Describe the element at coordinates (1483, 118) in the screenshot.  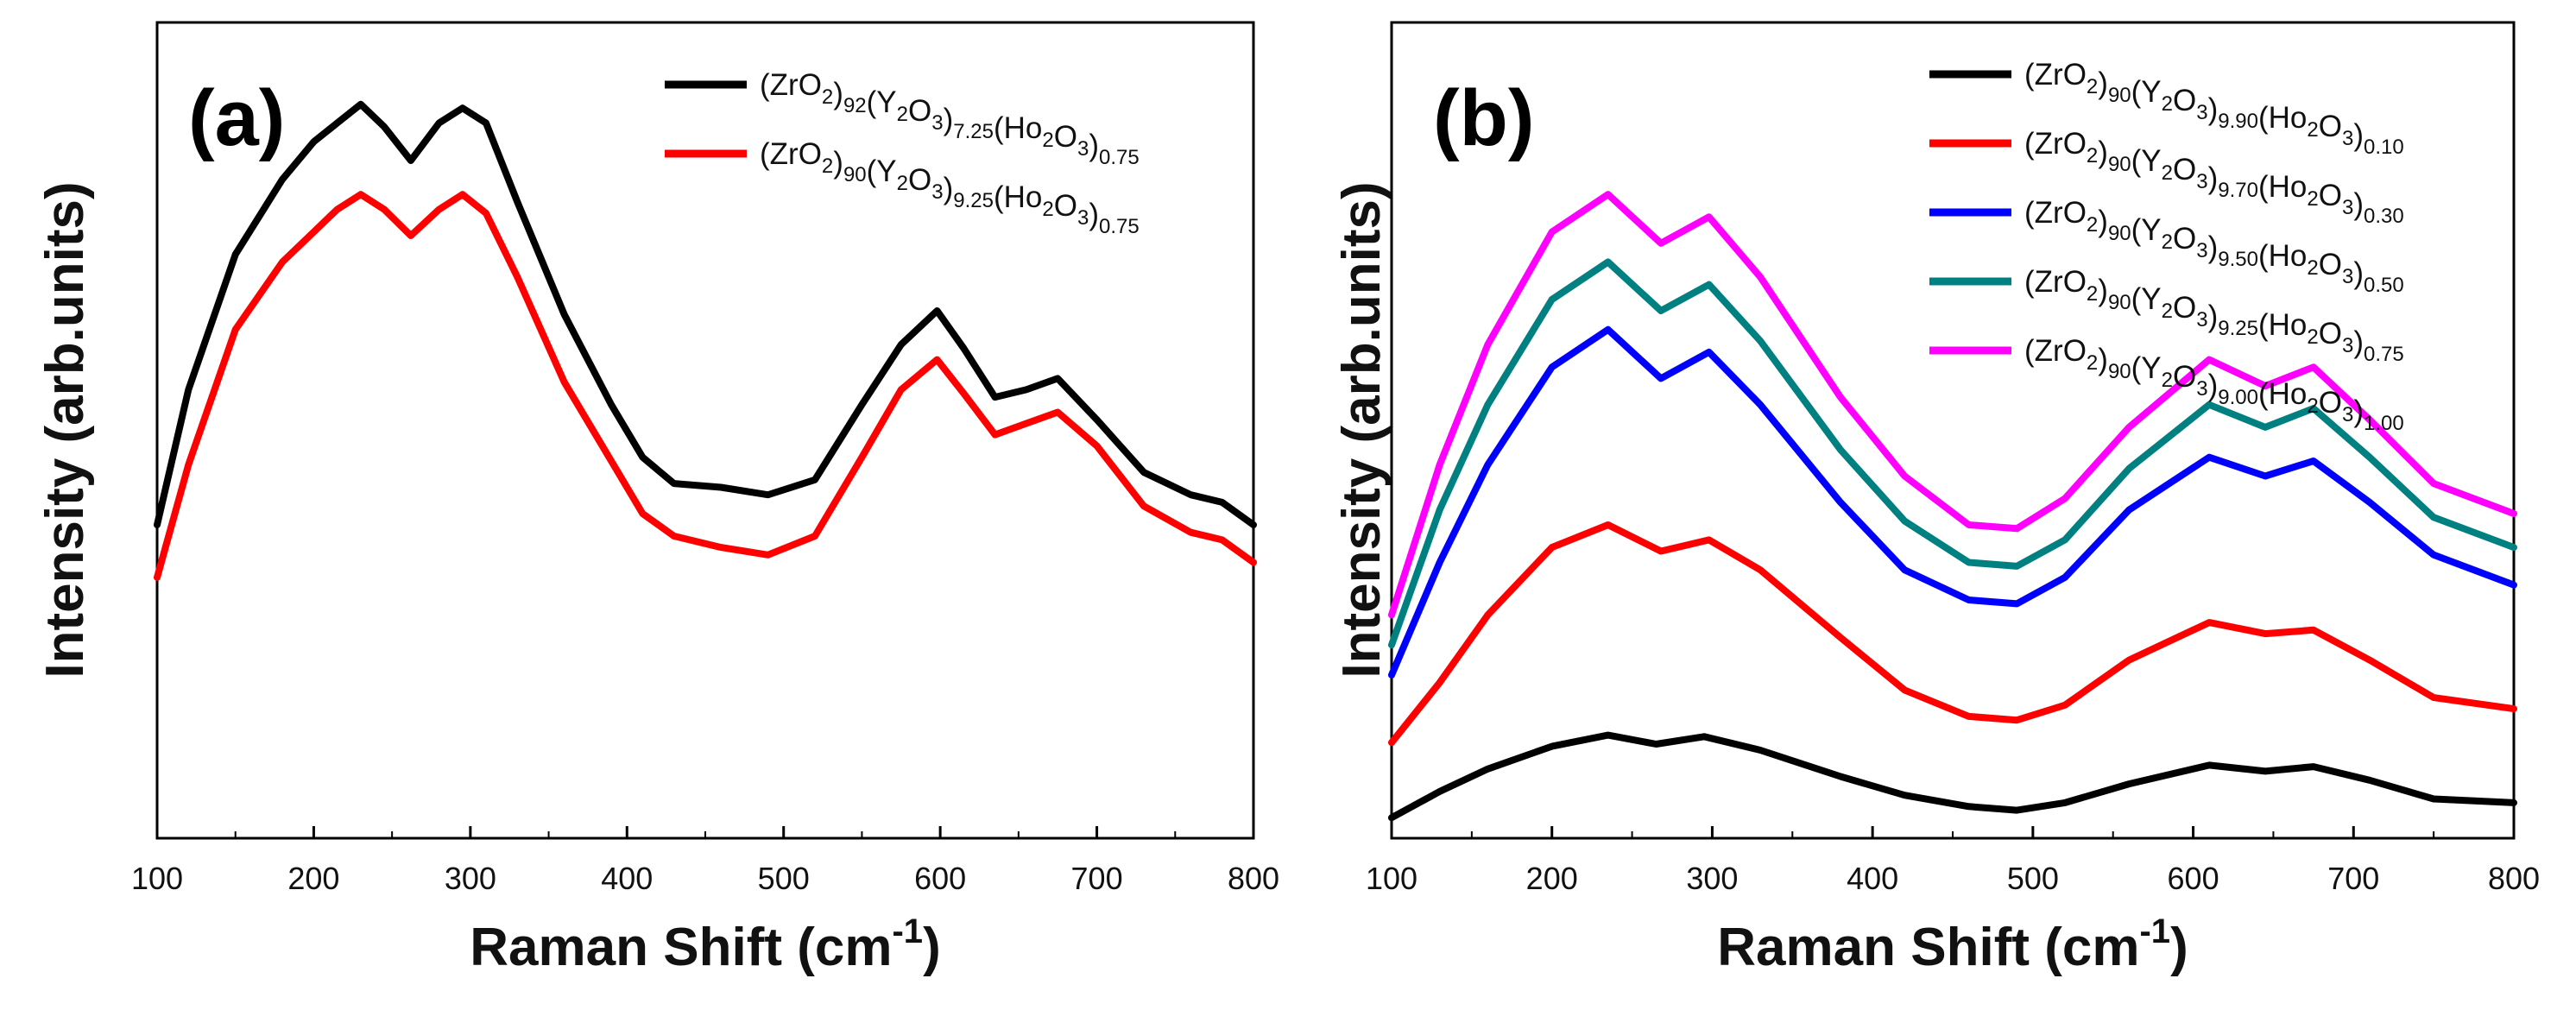
I see `panel-label: (b)` at that location.